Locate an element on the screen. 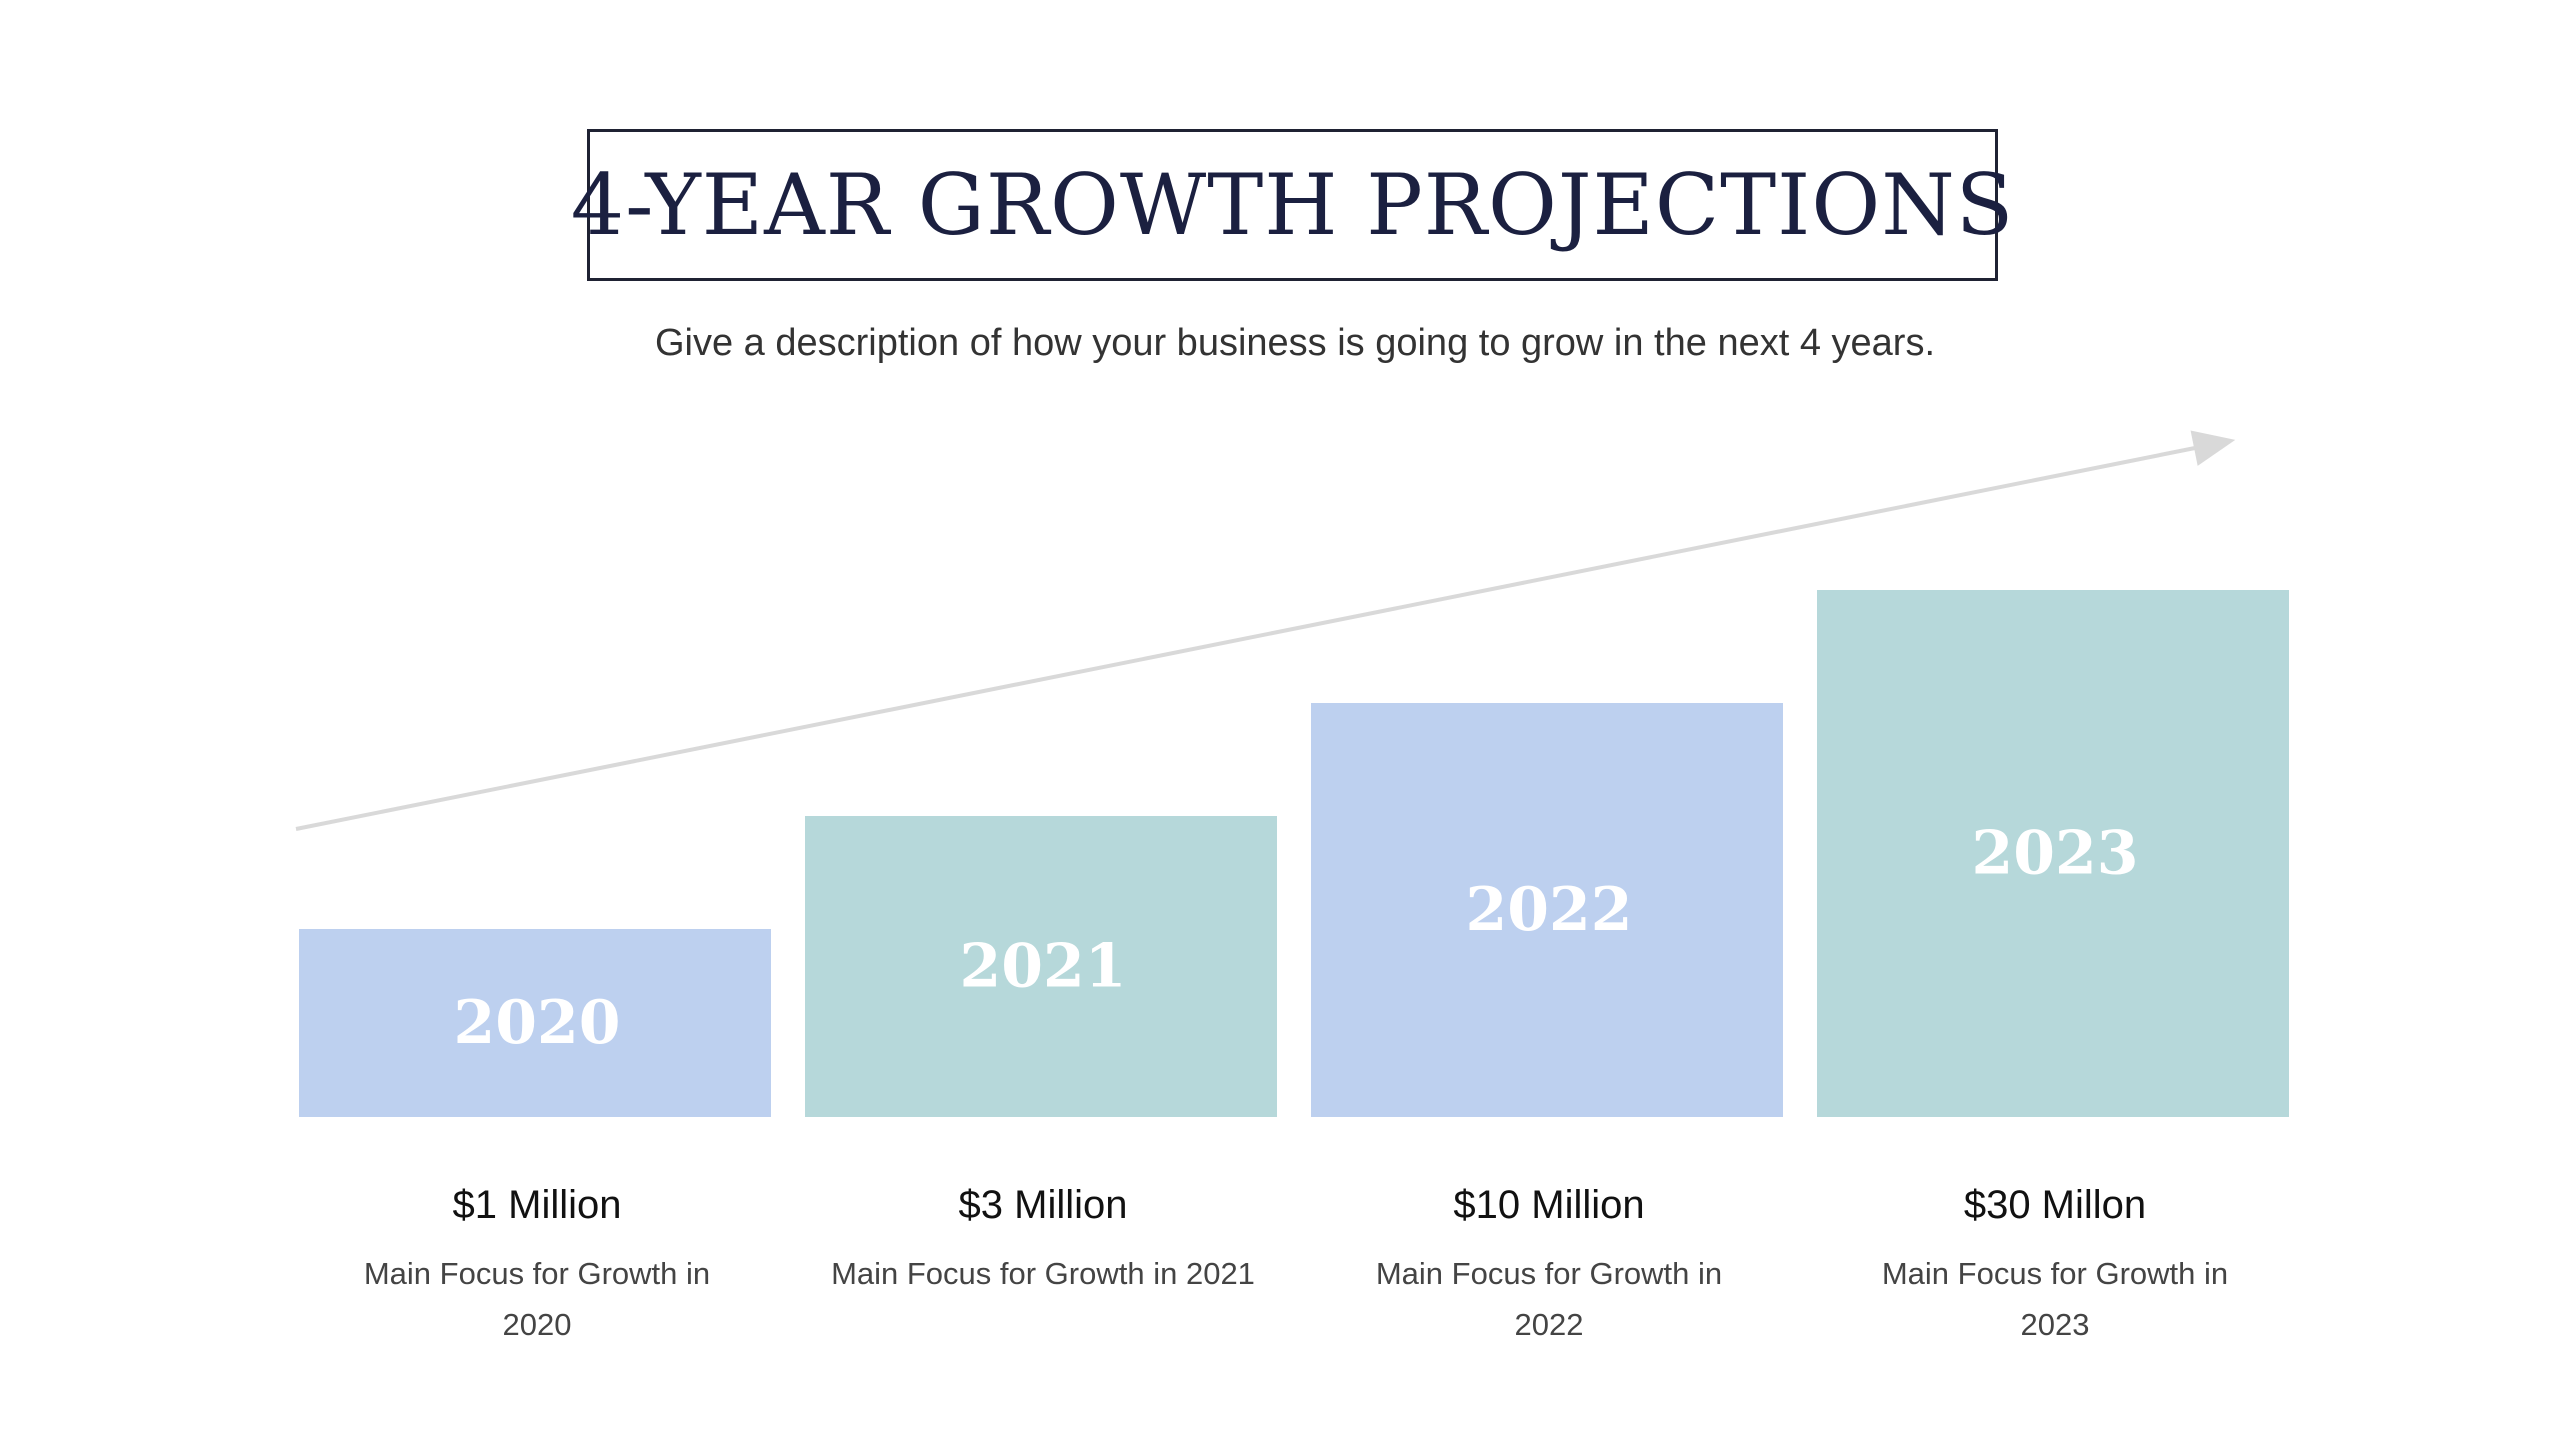 Image resolution: width=2560 pixels, height=1439 pixels. bar-2022 is located at coordinates (1547, 910).